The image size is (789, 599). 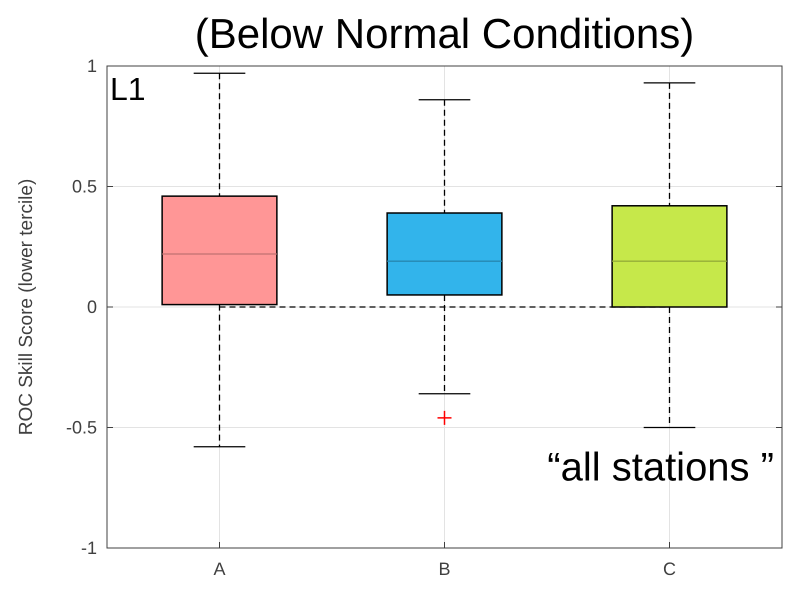 What do you see at coordinates (444, 33) in the screenshot?
I see `chart-title: (Below Normal Conditions)` at bounding box center [444, 33].